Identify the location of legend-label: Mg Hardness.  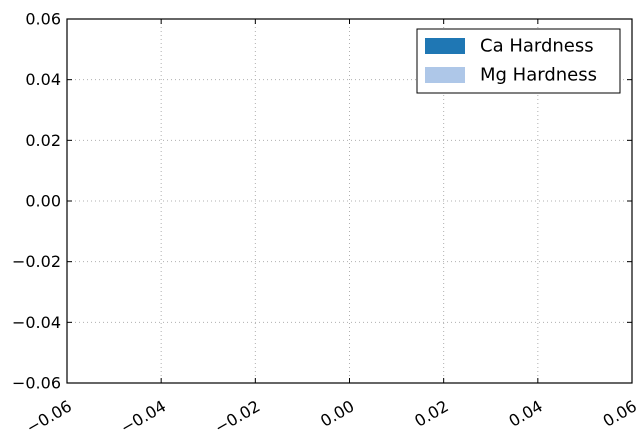
(538, 75).